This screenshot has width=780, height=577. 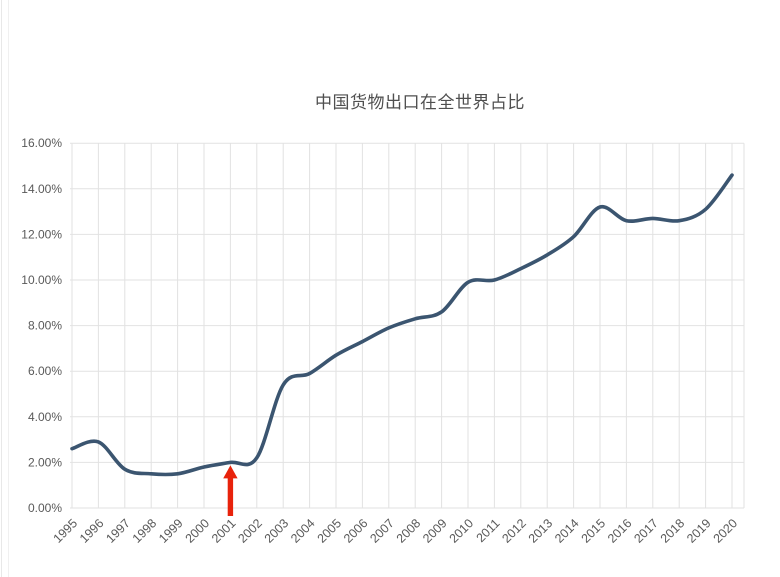 What do you see at coordinates (250, 531) in the screenshot?
I see `x-axis-label: 2002` at bounding box center [250, 531].